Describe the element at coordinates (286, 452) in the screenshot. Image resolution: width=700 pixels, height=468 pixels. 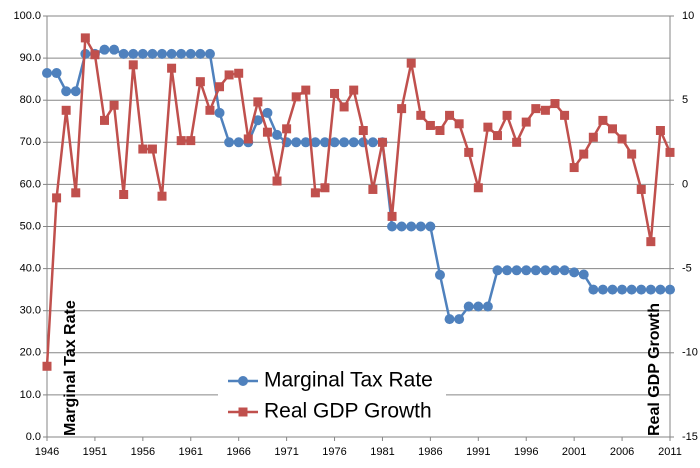
I see `x-tick-label: 1971` at that location.